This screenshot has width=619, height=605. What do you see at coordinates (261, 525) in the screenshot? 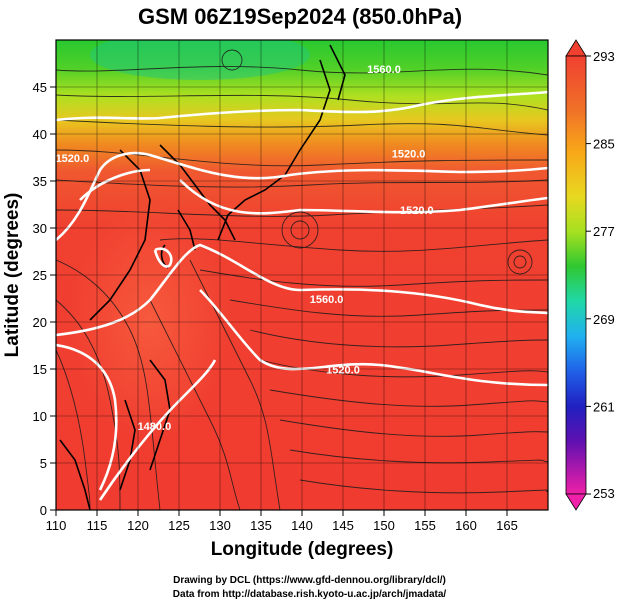
I see `x-tick-label: 135` at bounding box center [261, 525].